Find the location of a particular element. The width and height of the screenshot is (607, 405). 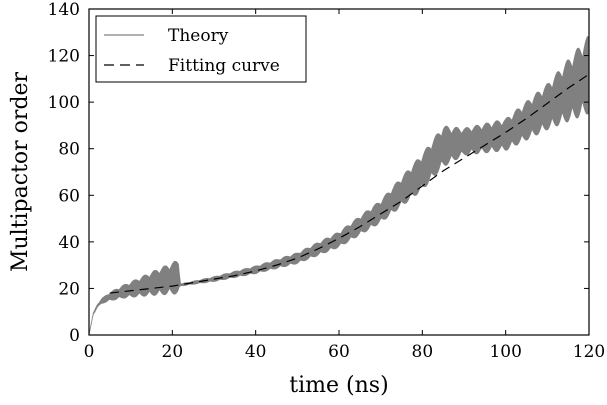

legend-label-fitting-curve: Fitting curve is located at coordinates (224, 66).